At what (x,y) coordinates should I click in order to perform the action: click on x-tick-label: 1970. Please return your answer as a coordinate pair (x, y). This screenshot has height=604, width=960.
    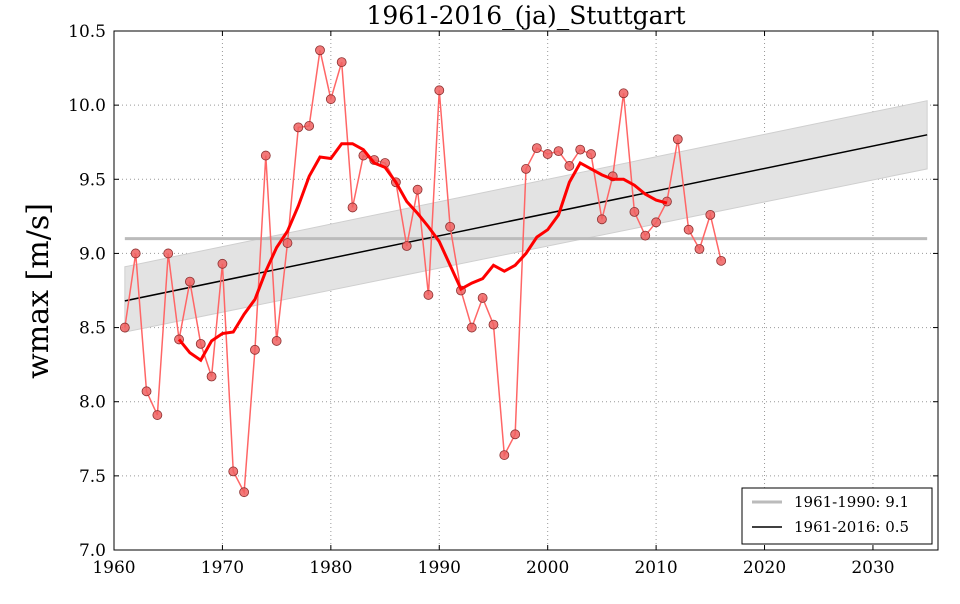
    Looking at the image, I should click on (222, 568).